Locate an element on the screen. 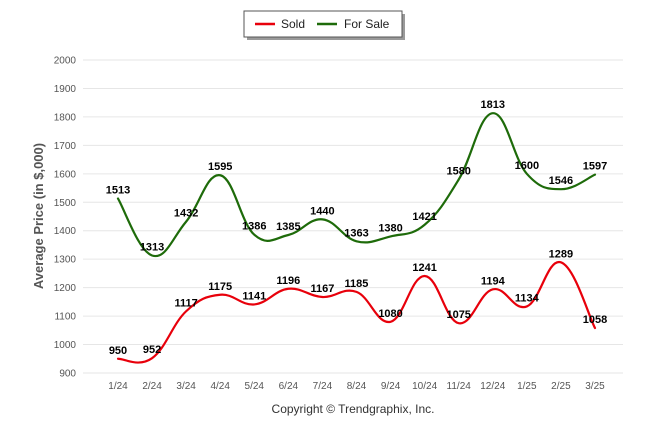  legend-label-for-sale: For Sale is located at coordinates (367, 24).